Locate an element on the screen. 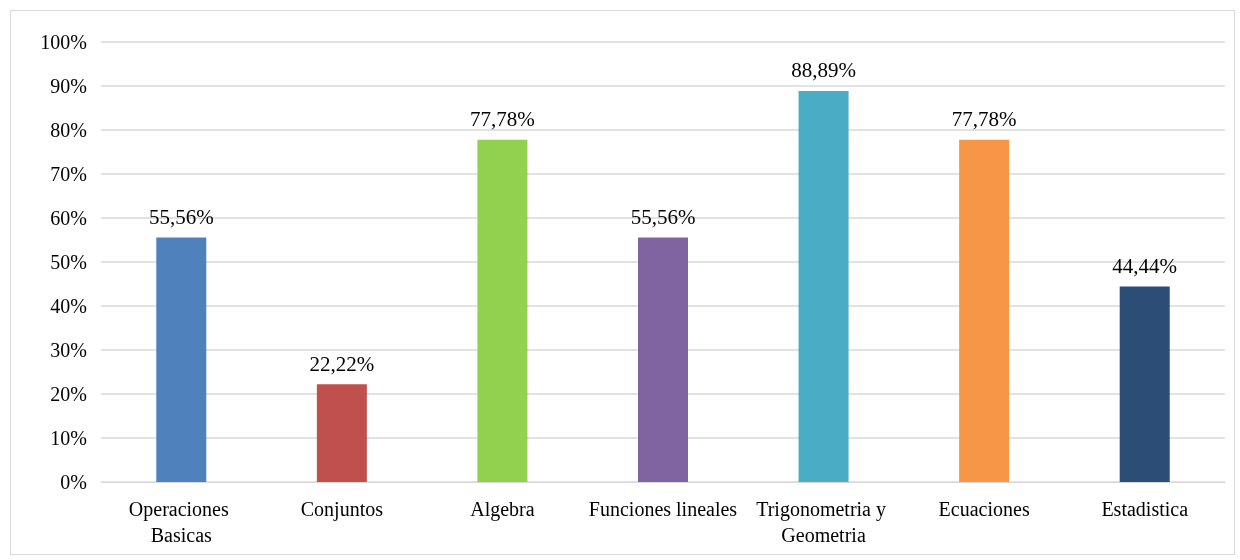 The height and width of the screenshot is (560, 1240). x-tick-label: Estadistica is located at coordinates (1145, 509).